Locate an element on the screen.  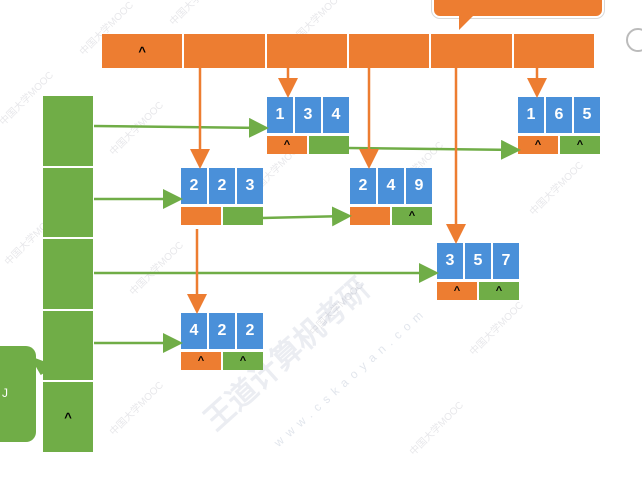
node-2-2-3: 2 2 3 is located at coordinates (222, 196).